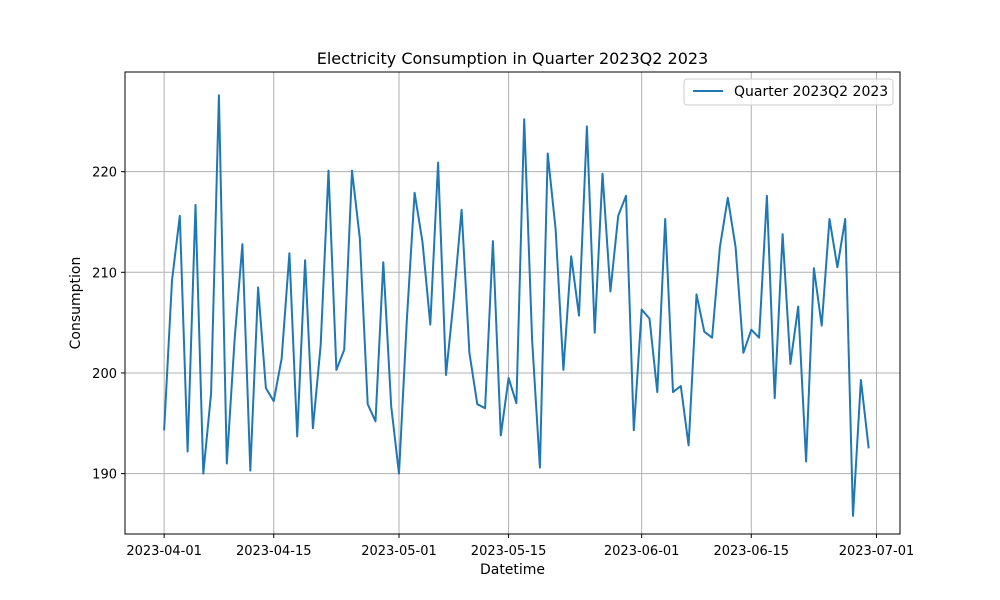 The image size is (1000, 600). Describe the element at coordinates (104, 374) in the screenshot. I see `y-tick-label: 200` at that location.